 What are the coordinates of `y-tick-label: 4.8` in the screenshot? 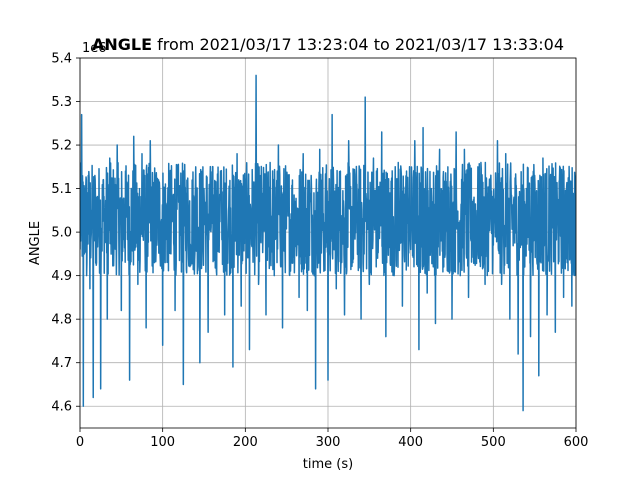 It's located at (61, 320).